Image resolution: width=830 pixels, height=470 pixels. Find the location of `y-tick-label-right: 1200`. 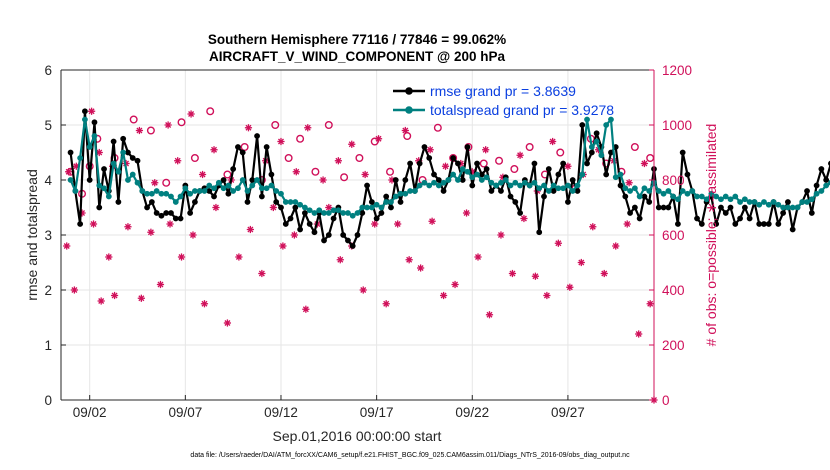

y-tick-label-right: 1200 is located at coordinates (677, 70).